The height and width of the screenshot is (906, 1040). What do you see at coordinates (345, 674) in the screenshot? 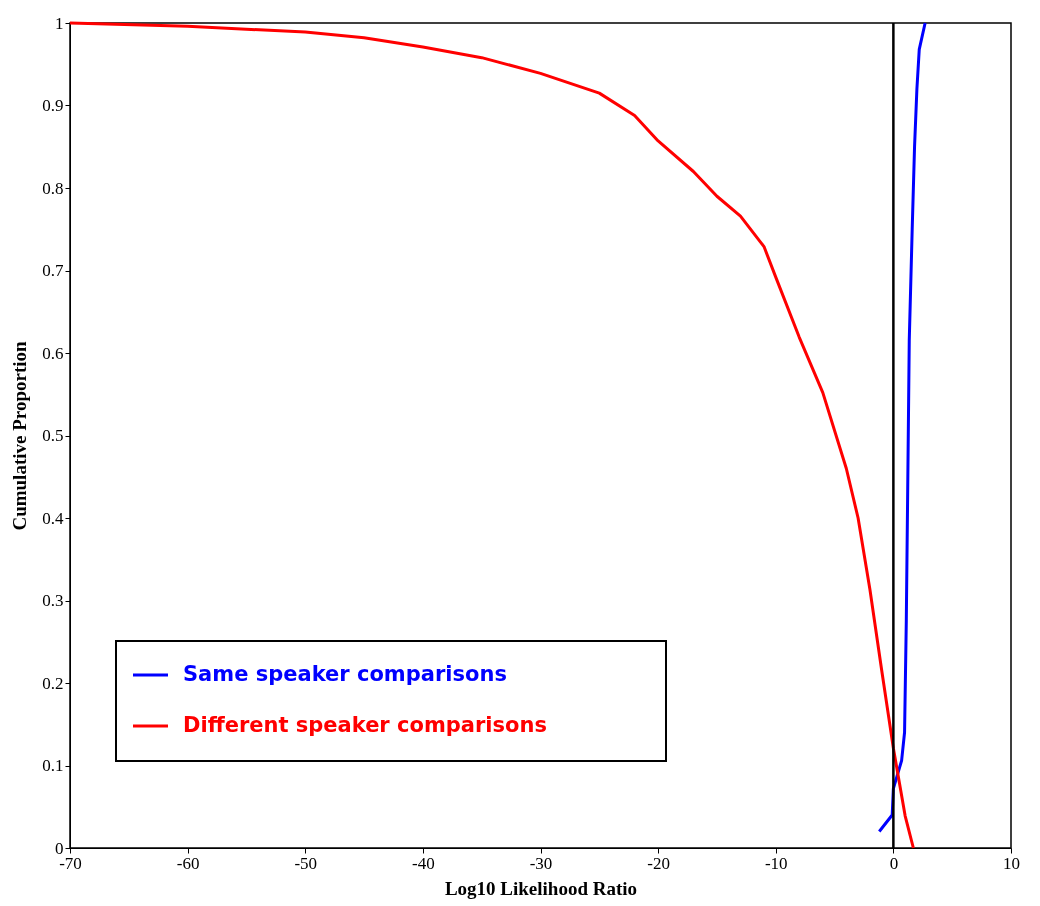
I see `legend-label: Same speaker comparisons` at bounding box center [345, 674].